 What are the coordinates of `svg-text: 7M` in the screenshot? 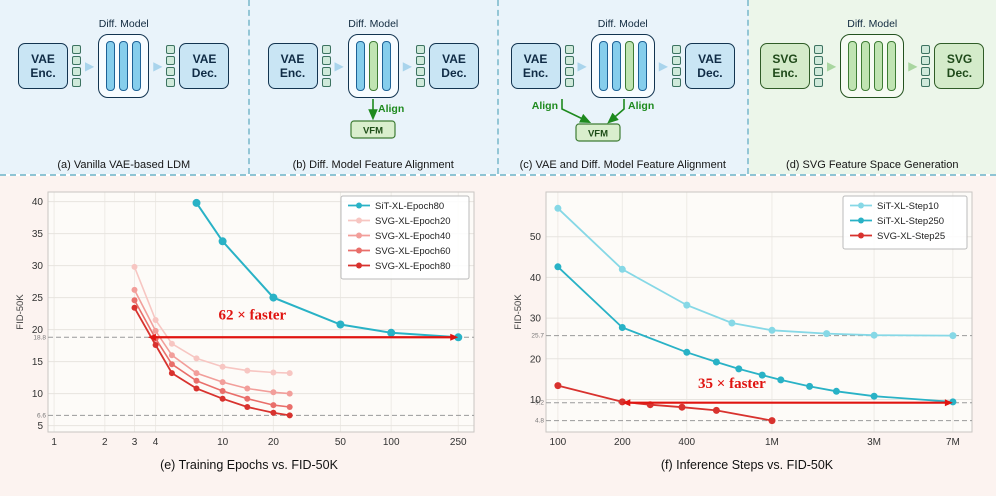 It's located at (953, 442).